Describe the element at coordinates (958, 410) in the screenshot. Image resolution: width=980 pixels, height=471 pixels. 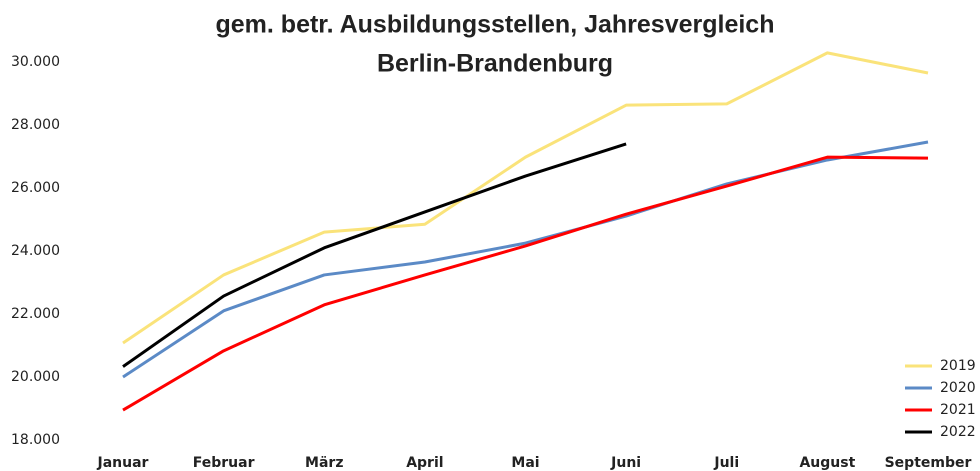
I see `legend-label: 2021` at that location.